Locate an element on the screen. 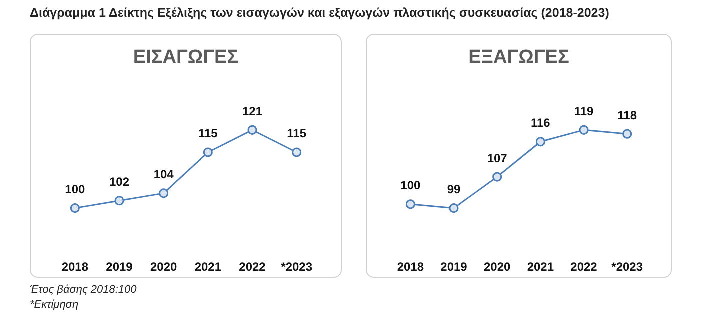  data-label: 121 is located at coordinates (252, 111).